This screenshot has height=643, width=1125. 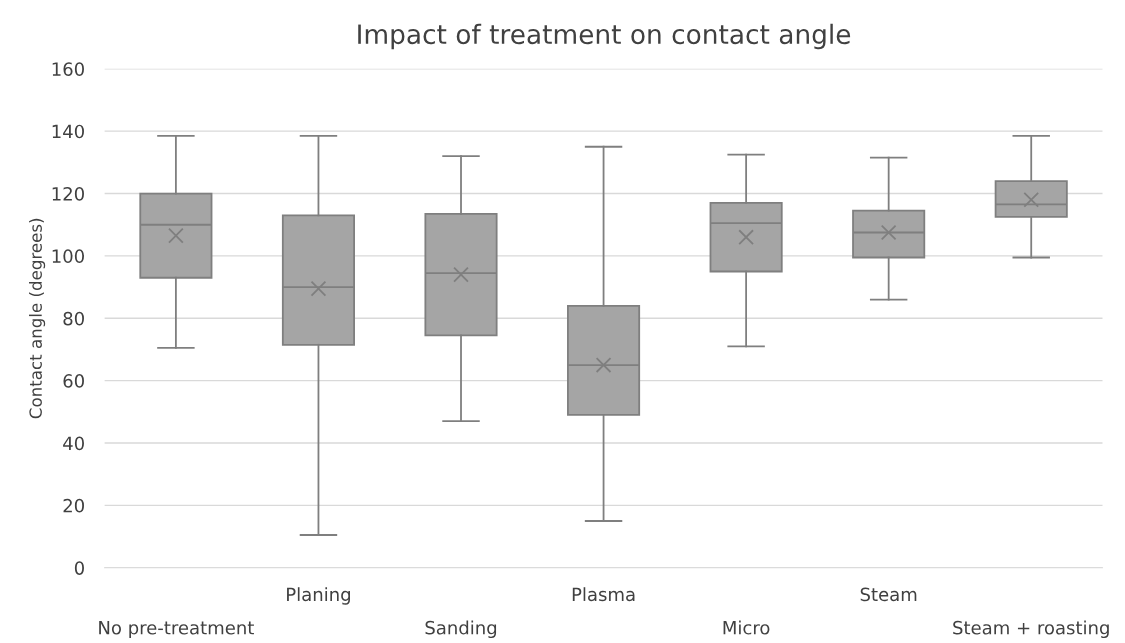 I want to click on y-tick-label: 140, so click(x=68, y=131).